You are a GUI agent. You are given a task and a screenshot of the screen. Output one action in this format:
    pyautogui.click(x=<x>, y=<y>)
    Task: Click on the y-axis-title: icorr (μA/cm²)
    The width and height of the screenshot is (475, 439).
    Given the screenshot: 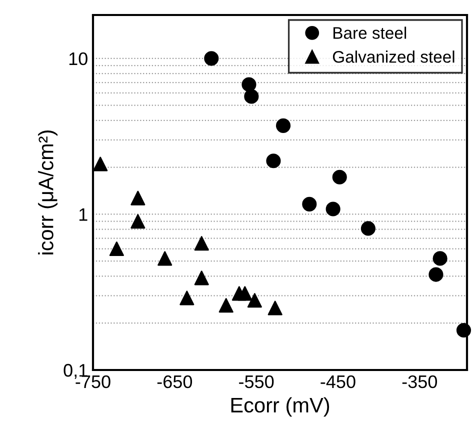 What is the action you would take?
    pyautogui.click(x=48, y=192)
    